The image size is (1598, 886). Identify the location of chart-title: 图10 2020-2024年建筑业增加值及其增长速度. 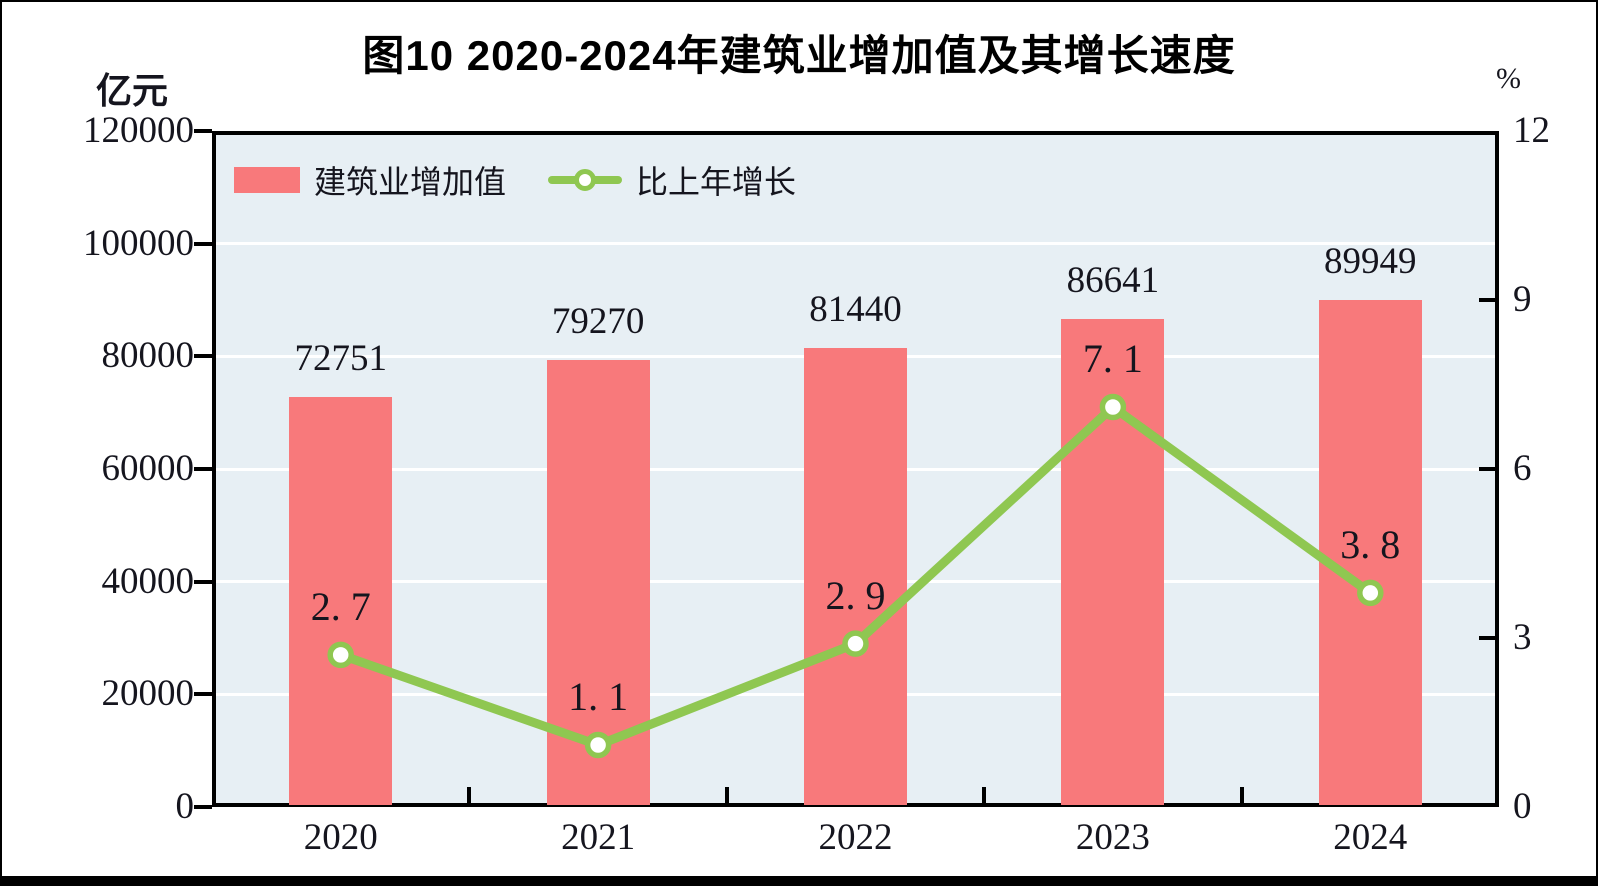
(799, 55).